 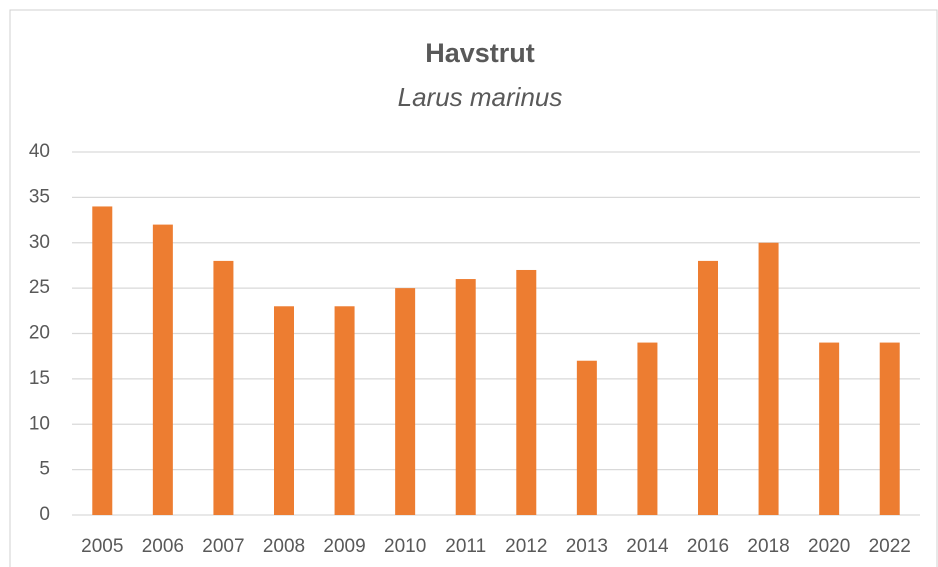 I want to click on x-tick-label: 2013, so click(x=587, y=546).